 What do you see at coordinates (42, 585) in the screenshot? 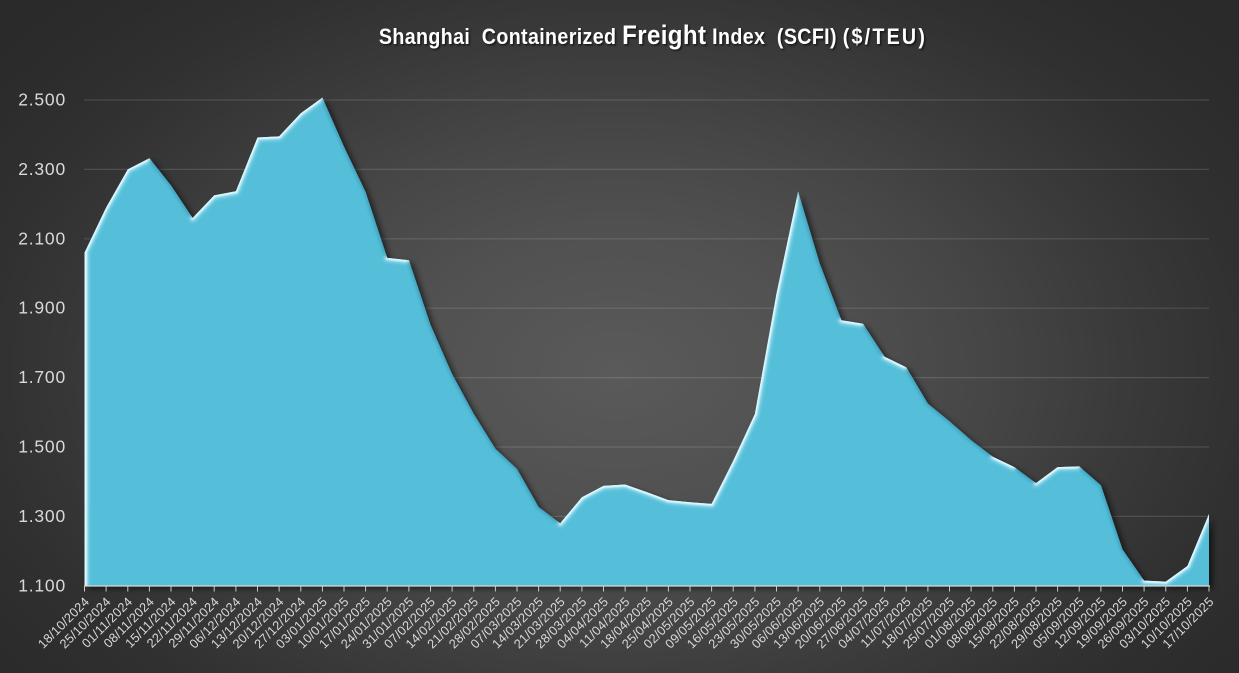
I see `svg-text: 1.100` at bounding box center [42, 585].